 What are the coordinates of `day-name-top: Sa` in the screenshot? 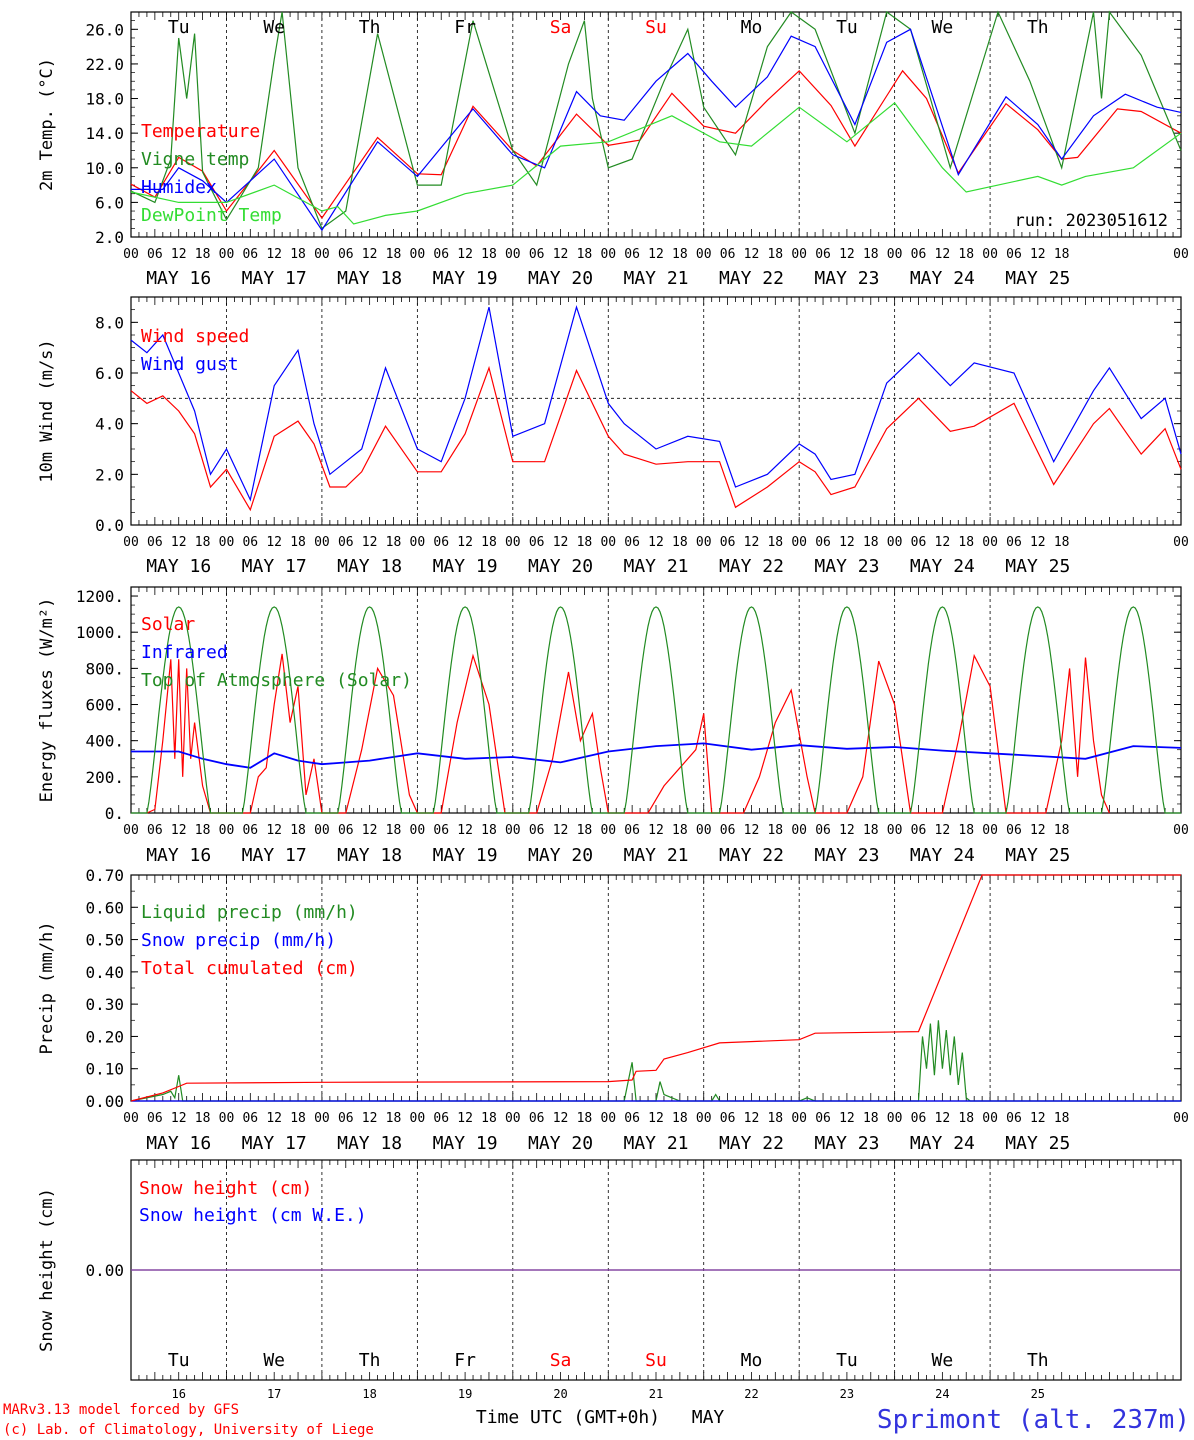 It's located at (561, 27).